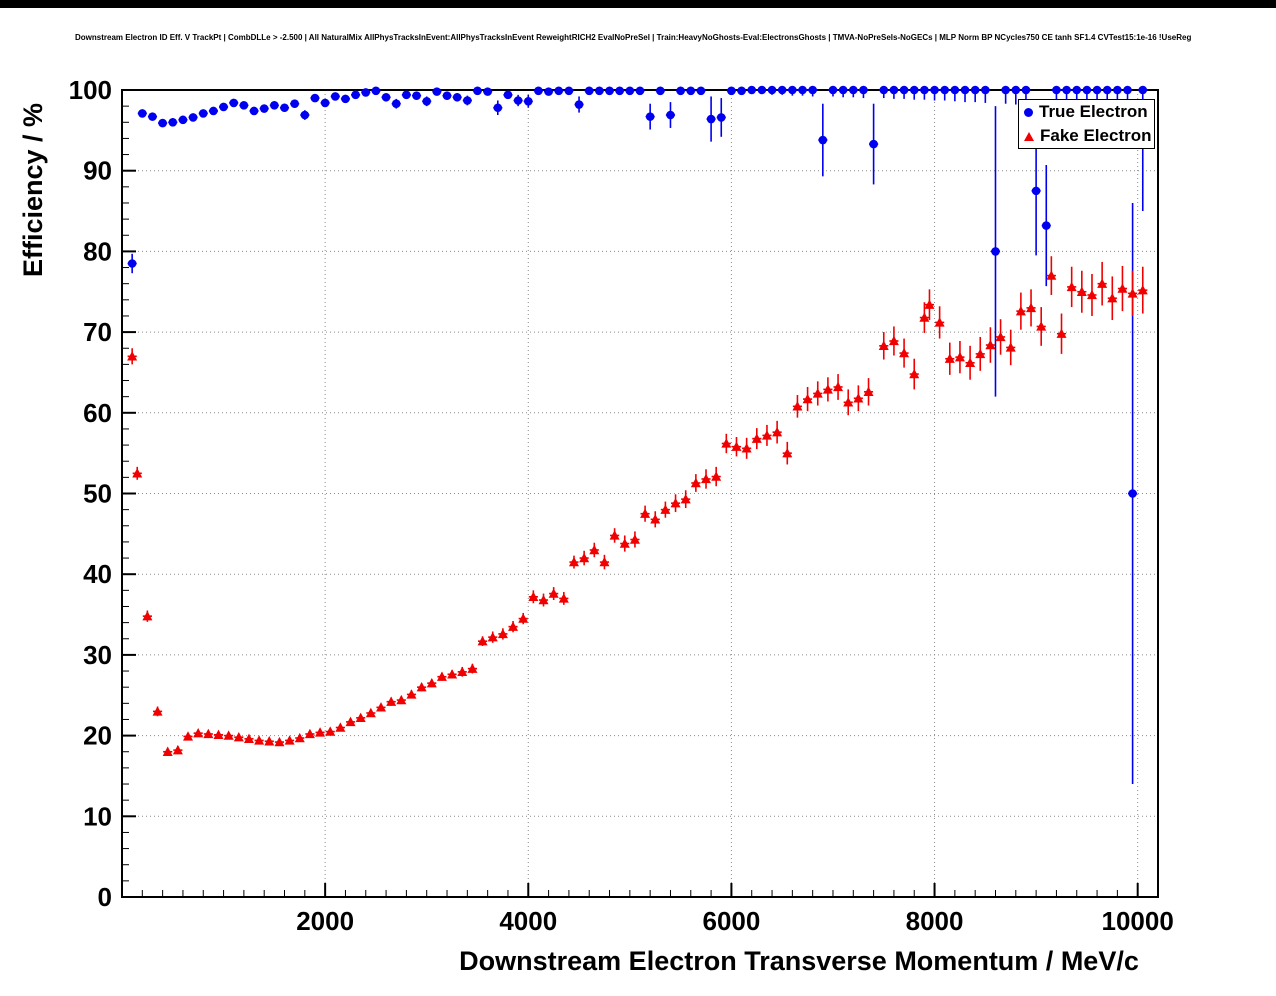 The height and width of the screenshot is (996, 1276). I want to click on y-axis-title: Efficiency / %, so click(33, 190).